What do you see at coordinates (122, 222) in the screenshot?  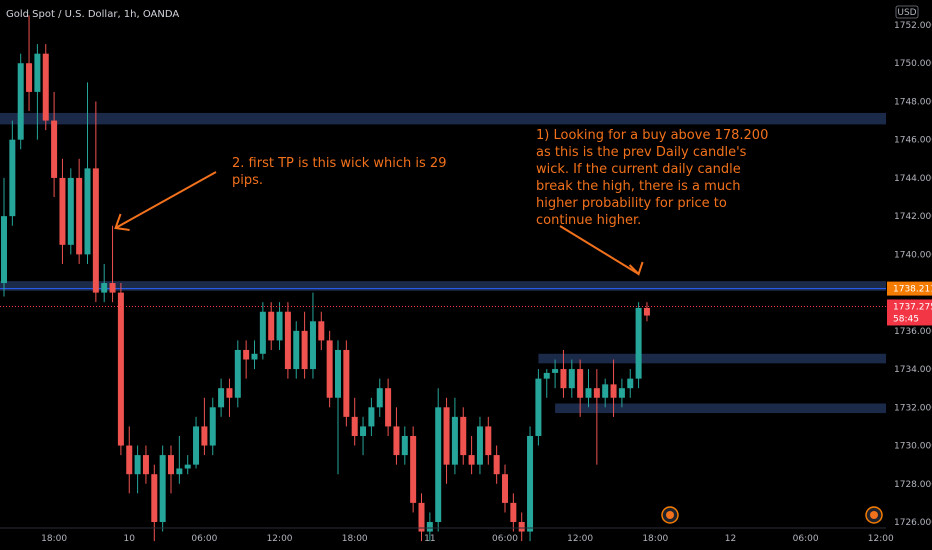 I see `arrow-tp-head` at bounding box center [122, 222].